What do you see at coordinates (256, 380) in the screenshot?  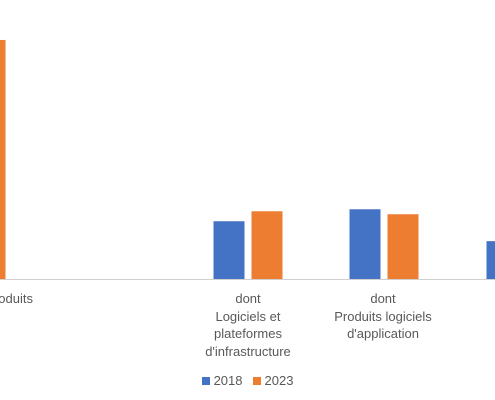 I see `legend-swatch-2023` at bounding box center [256, 380].